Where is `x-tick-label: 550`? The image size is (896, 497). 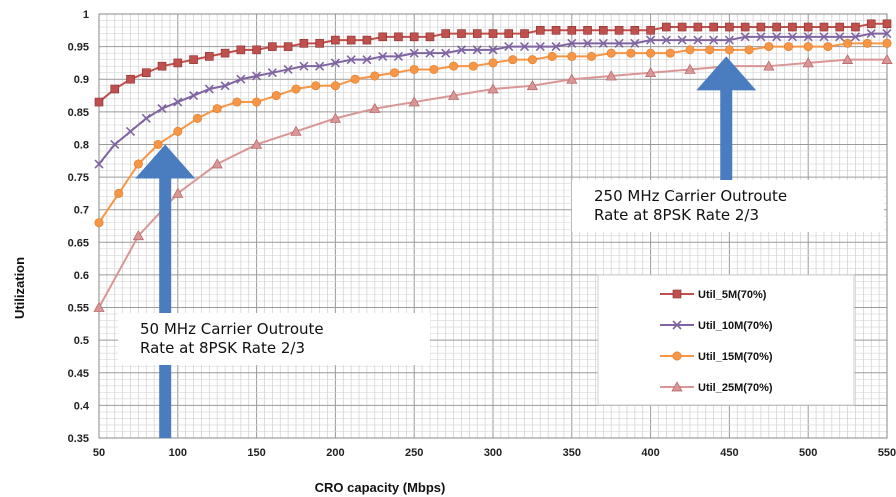 x-tick-label: 550 is located at coordinates (887, 453).